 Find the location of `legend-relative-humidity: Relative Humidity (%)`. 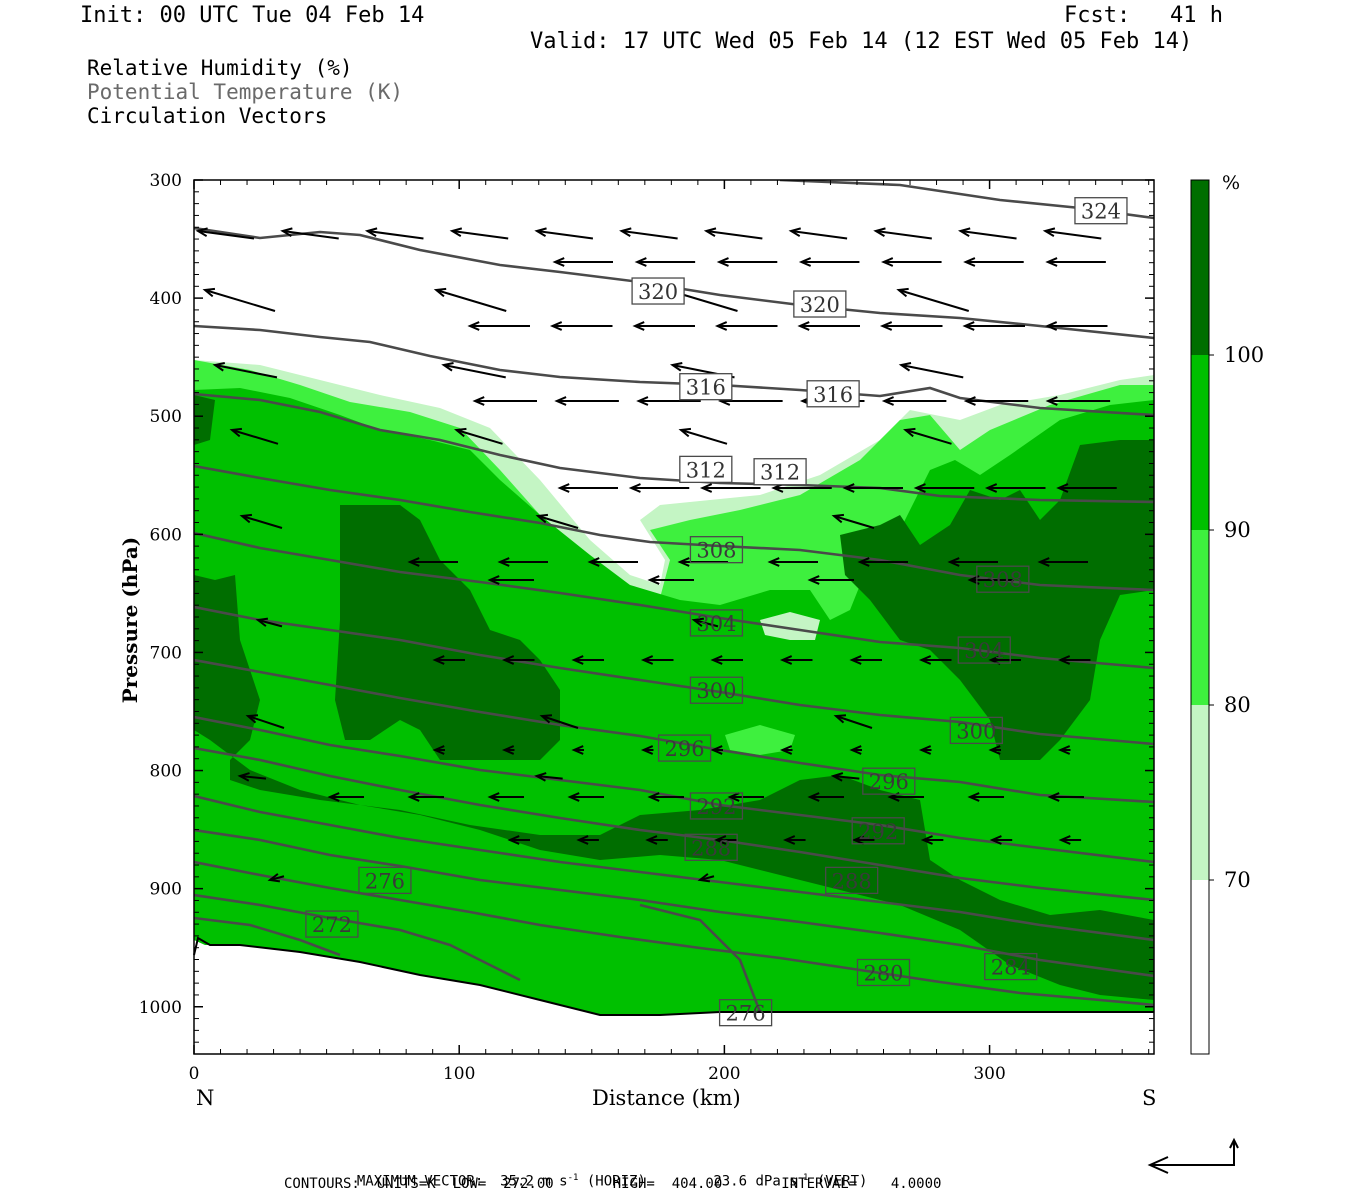

legend-relative-humidity: Relative Humidity (%) is located at coordinates (220, 68).